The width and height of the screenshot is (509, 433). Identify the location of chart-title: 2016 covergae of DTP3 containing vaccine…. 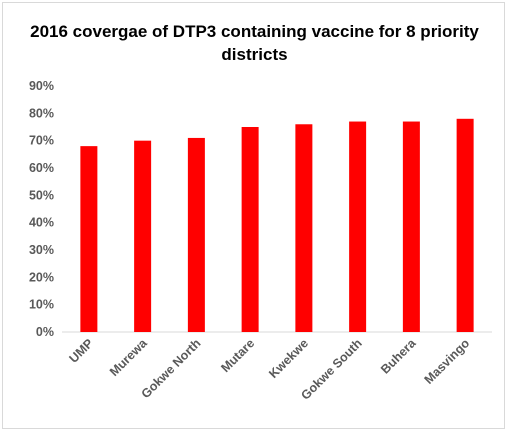
(254, 43).